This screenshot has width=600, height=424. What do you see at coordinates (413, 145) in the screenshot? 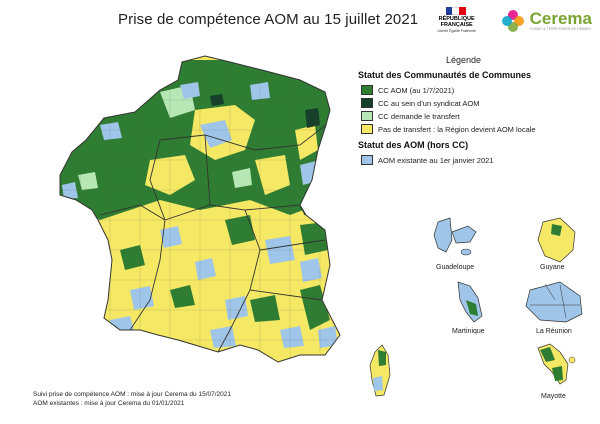
I see `legend-section-aom: Statut des AOM (hors CC)` at bounding box center [413, 145].